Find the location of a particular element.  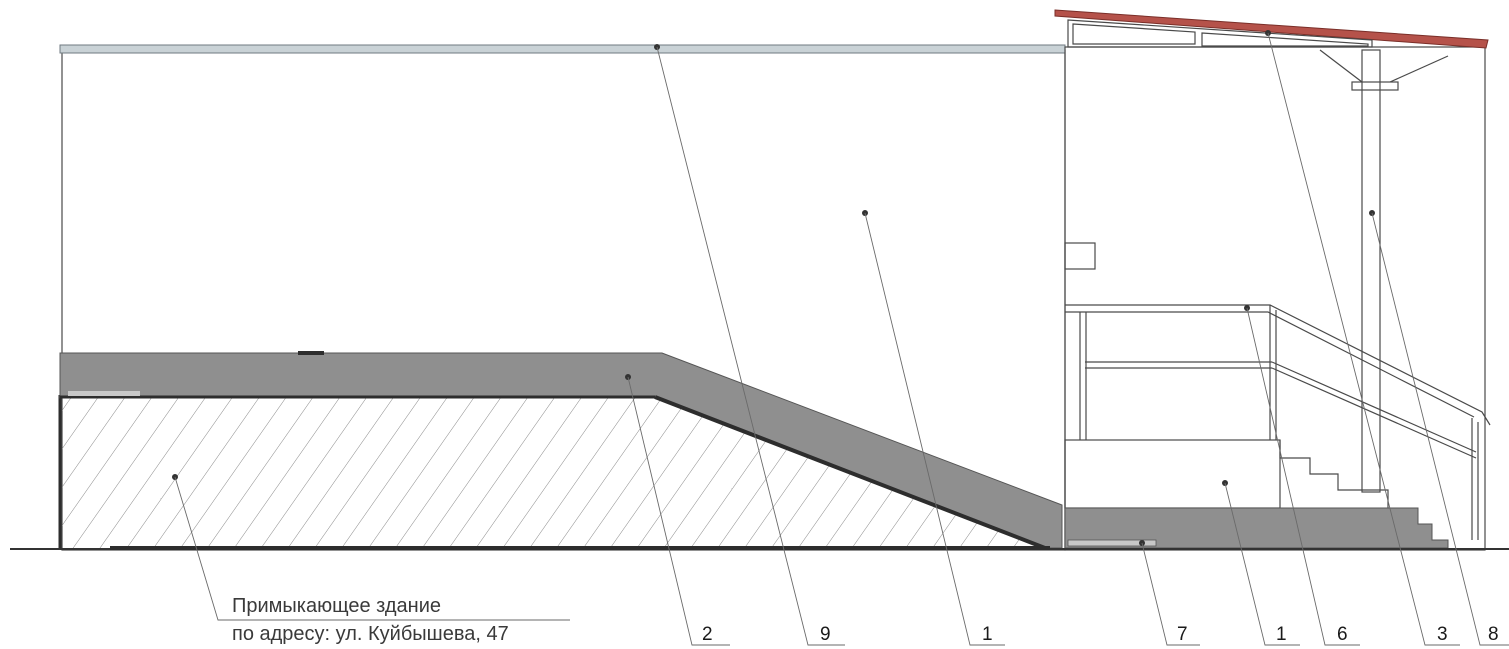

leader-1b is located at coordinates (1262, 564).